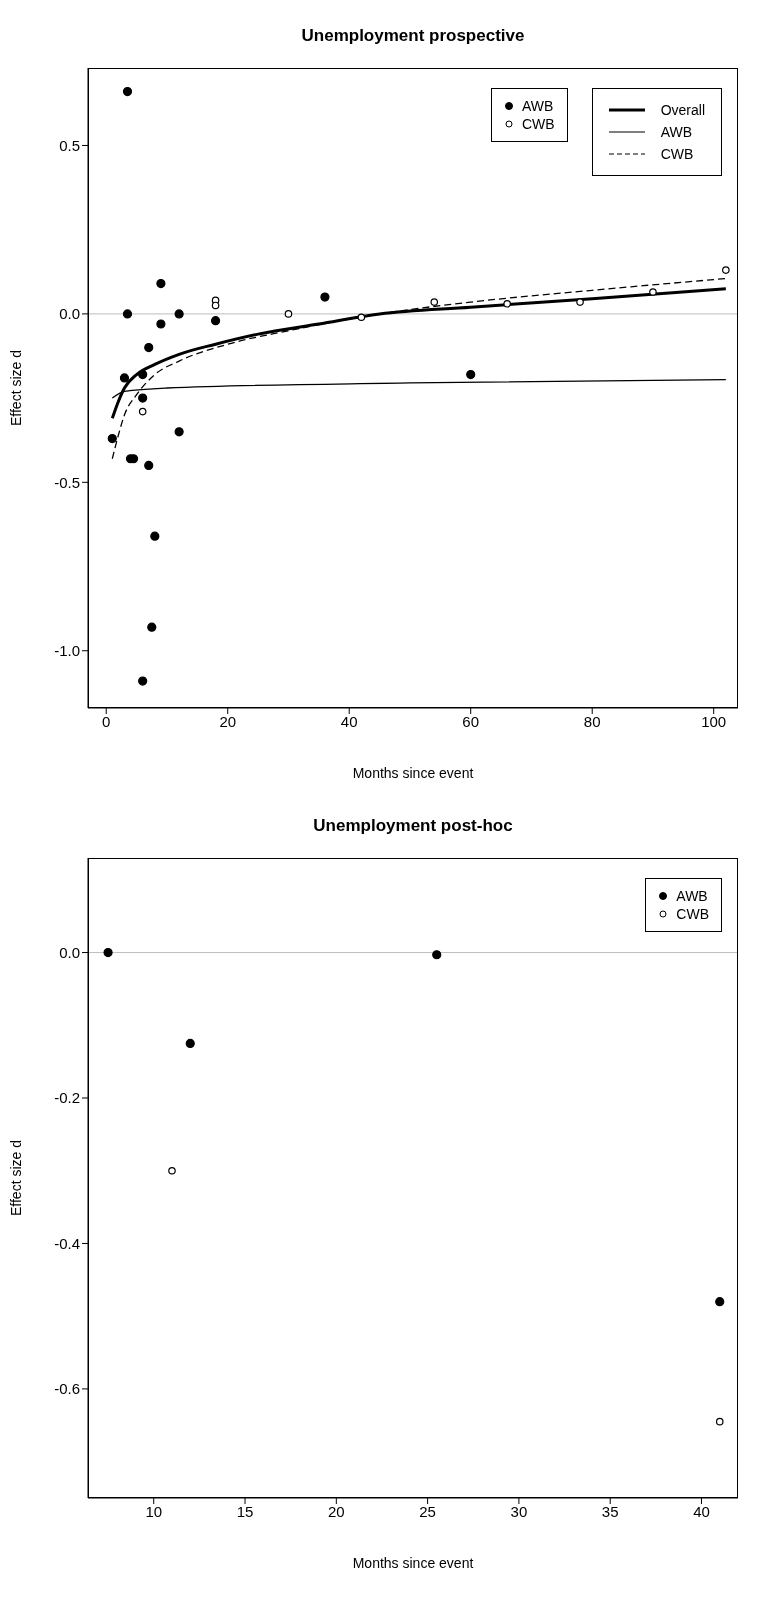 This screenshot has width=760, height=1609. I want to click on x-tick-label: 0, so click(106, 721).